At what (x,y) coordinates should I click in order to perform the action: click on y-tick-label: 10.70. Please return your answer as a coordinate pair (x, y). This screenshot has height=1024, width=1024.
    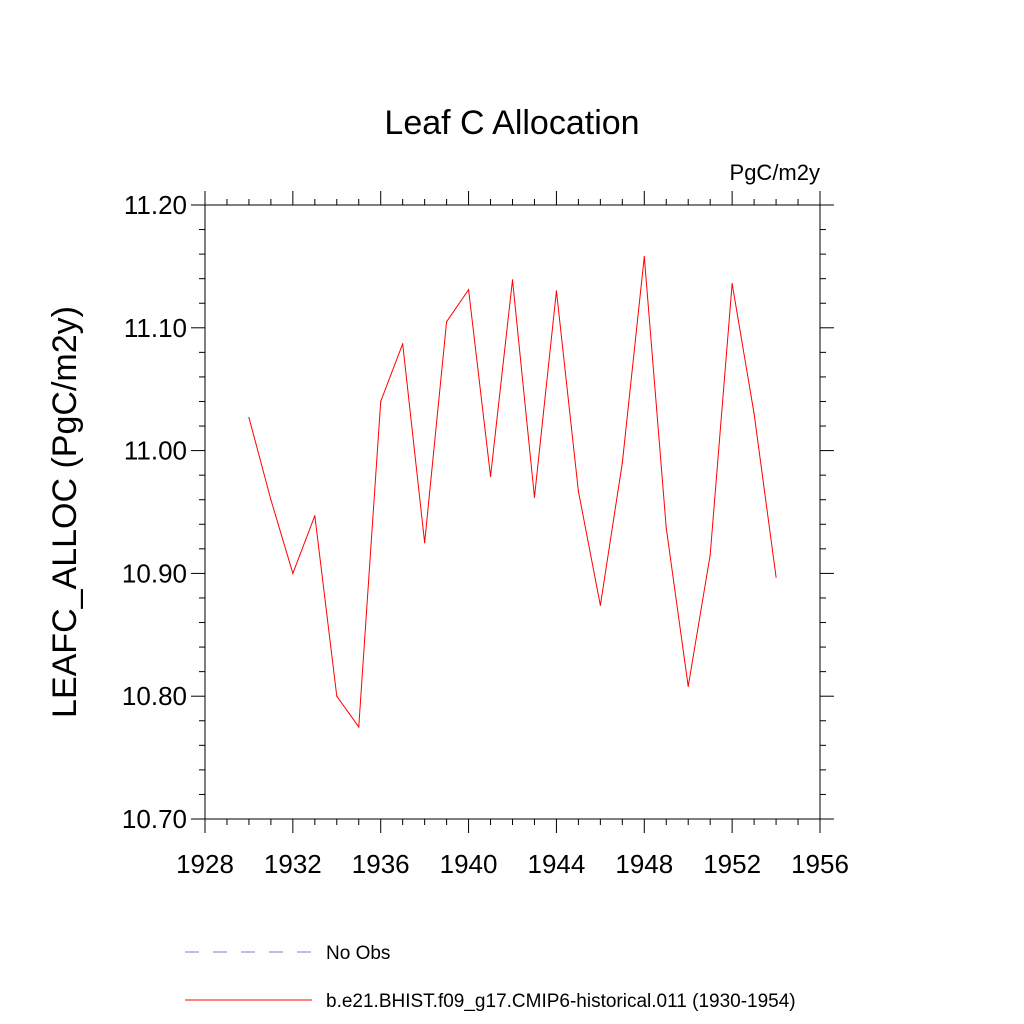
    Looking at the image, I should click on (154, 819).